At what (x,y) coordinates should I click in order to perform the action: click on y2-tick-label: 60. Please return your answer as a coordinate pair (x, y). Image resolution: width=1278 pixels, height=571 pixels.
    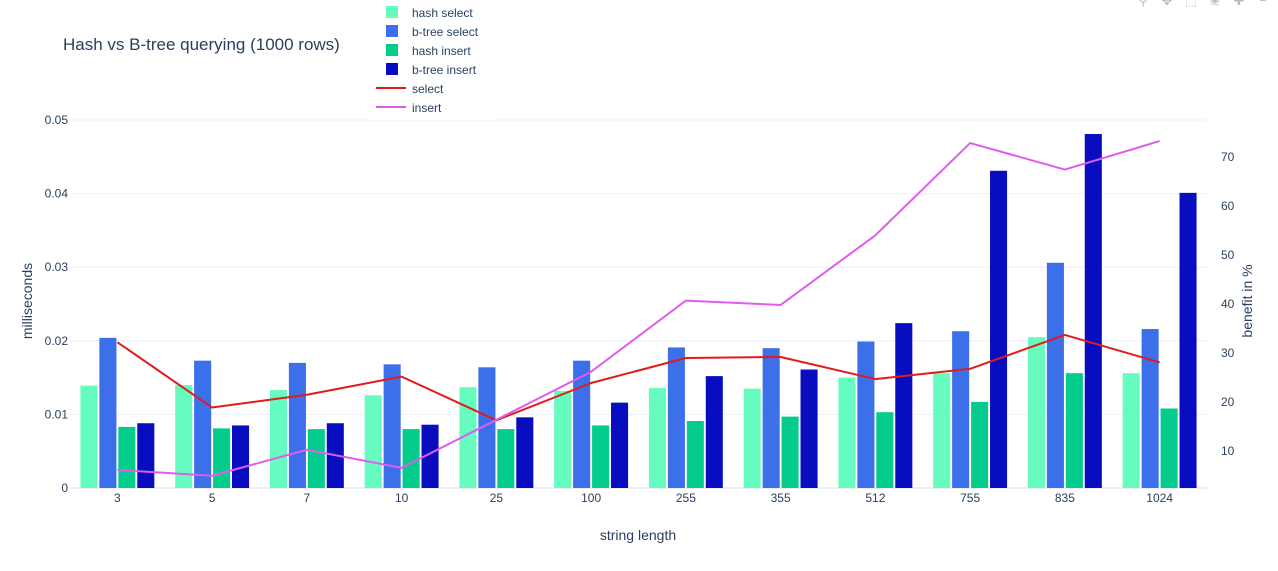
    Looking at the image, I should click on (1228, 206).